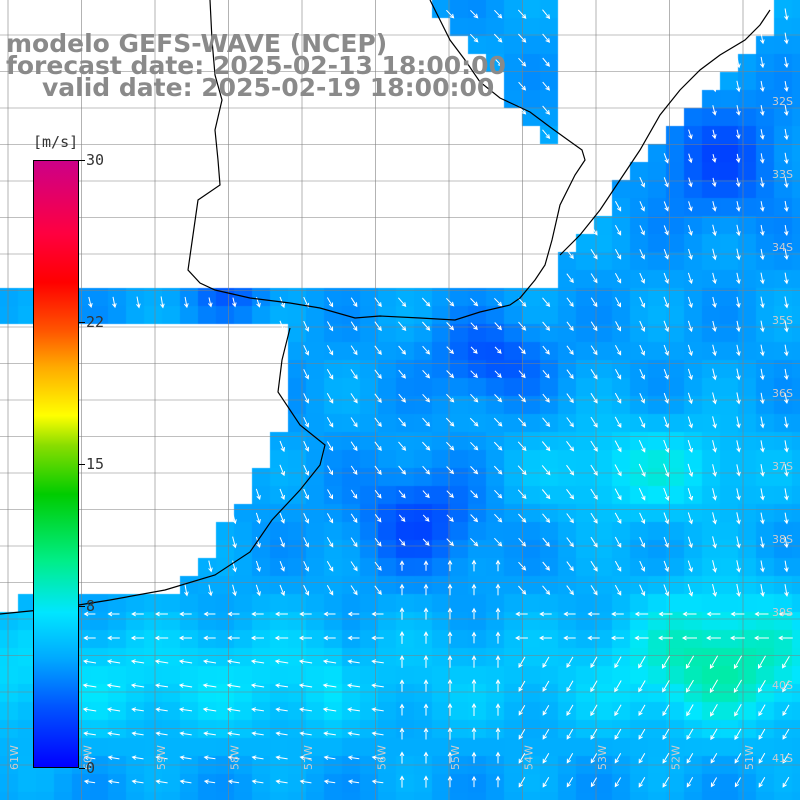 This screenshot has width=800, height=800. What do you see at coordinates (676, 757) in the screenshot?
I see `longitude-label: 52W` at bounding box center [676, 757].